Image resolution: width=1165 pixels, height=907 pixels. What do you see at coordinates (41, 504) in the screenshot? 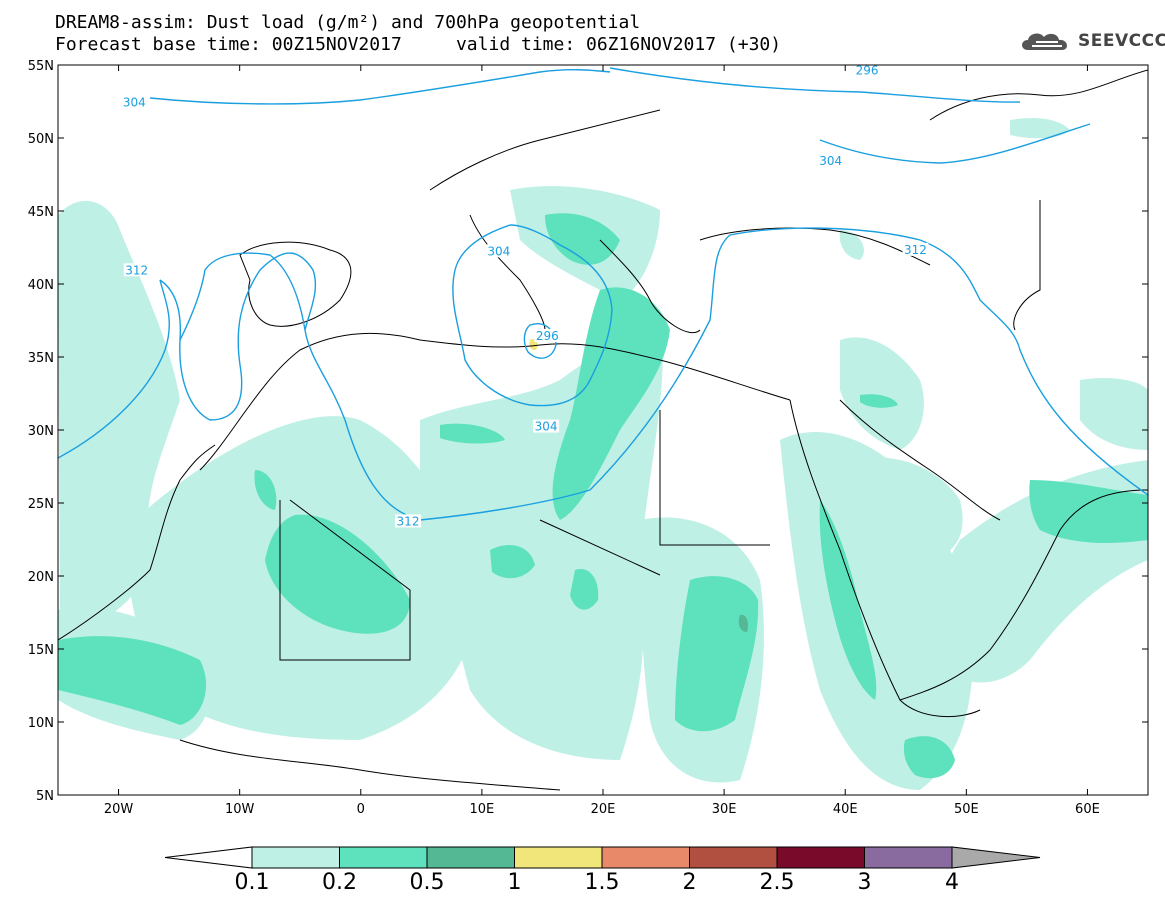
I see `lat-tick-label: 25N` at bounding box center [41, 504].